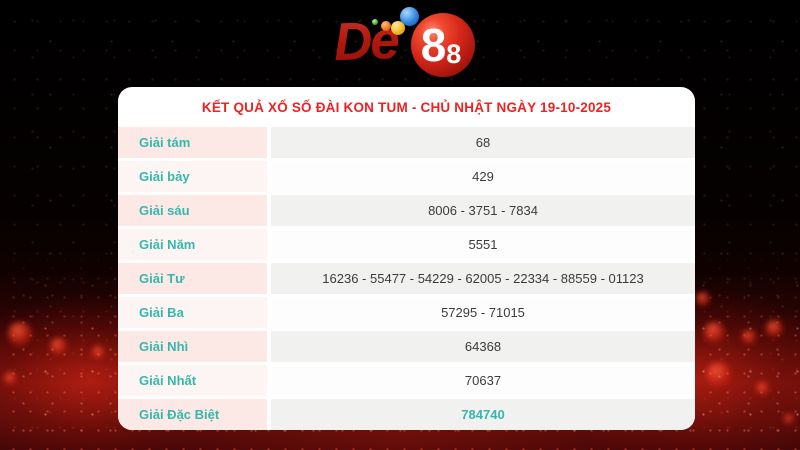 The image size is (800, 450). What do you see at coordinates (483, 142) in the screenshot?
I see `prize-value: 68` at bounding box center [483, 142].